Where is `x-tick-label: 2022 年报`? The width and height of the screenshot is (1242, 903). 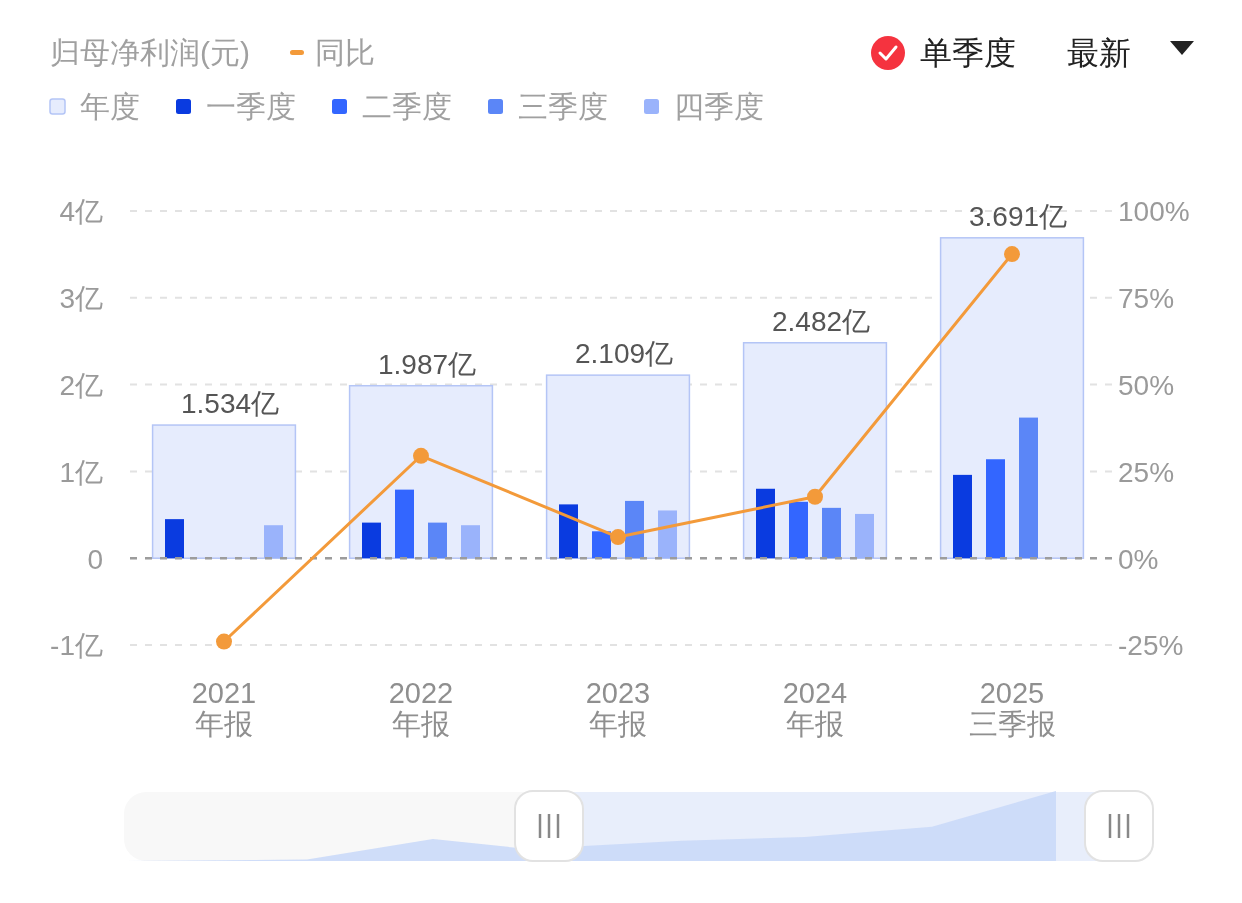
x-tick-label: 2022 年报 is located at coordinates (421, 709).